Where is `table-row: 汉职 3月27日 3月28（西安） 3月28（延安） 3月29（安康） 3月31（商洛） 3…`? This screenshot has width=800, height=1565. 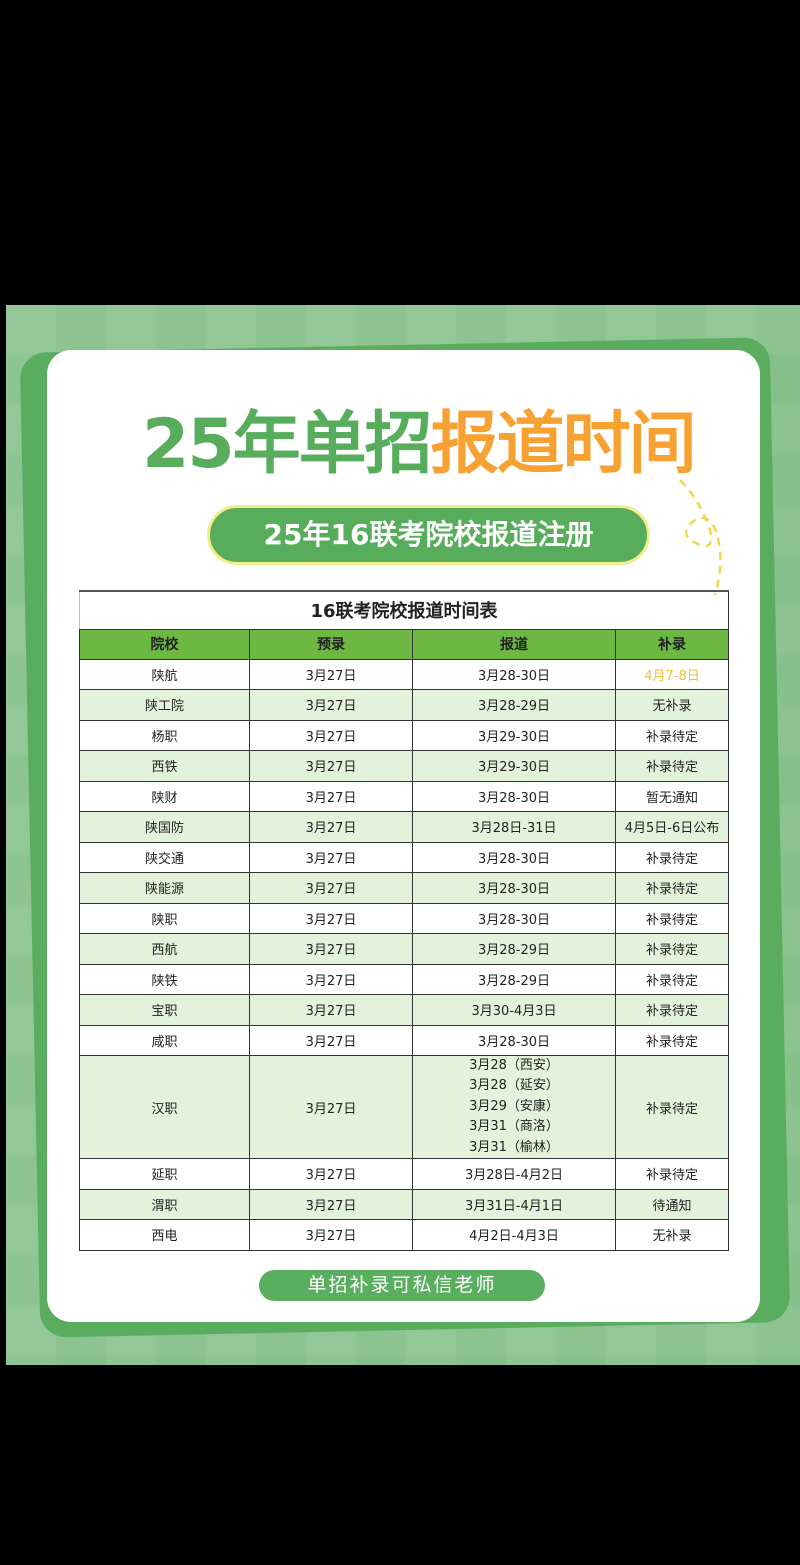 table-row: 汉职 3月27日 3月28（西安） 3月28（延安） 3月29（安康） 3月31（商洛） 3… is located at coordinates (404, 1107).